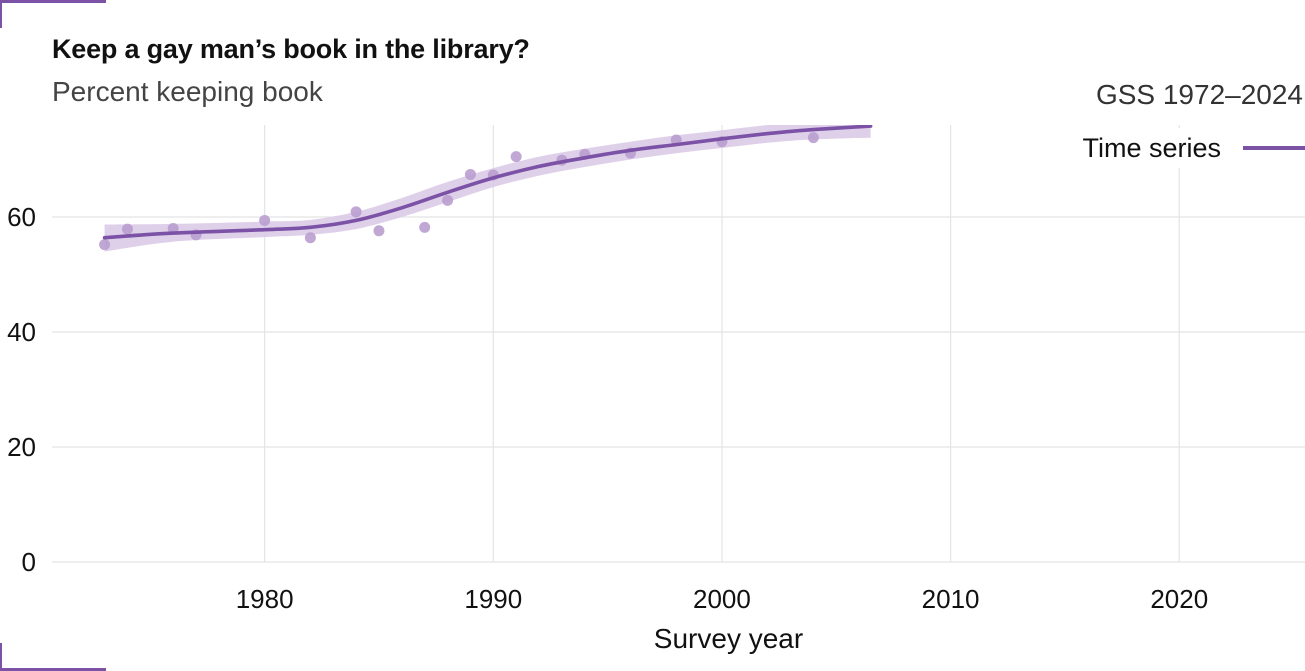  I want to click on data-point-1974, so click(127, 229).